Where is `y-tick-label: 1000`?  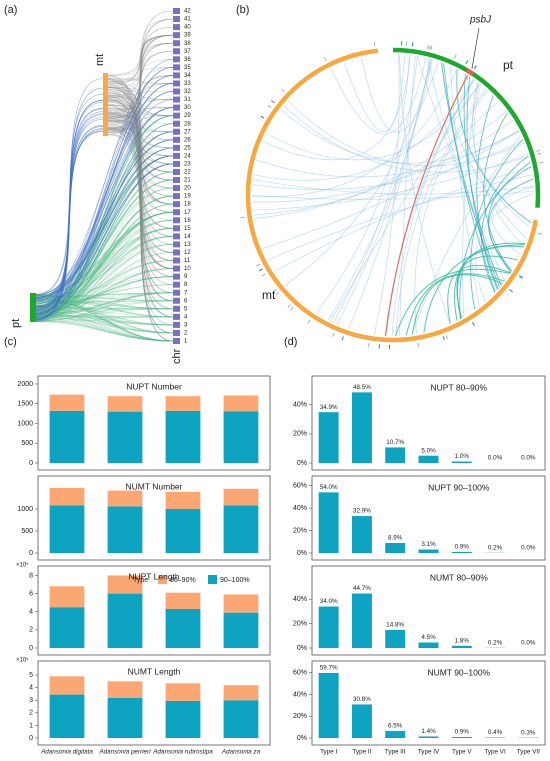 y-tick-label: 1000 is located at coordinates (25, 423).